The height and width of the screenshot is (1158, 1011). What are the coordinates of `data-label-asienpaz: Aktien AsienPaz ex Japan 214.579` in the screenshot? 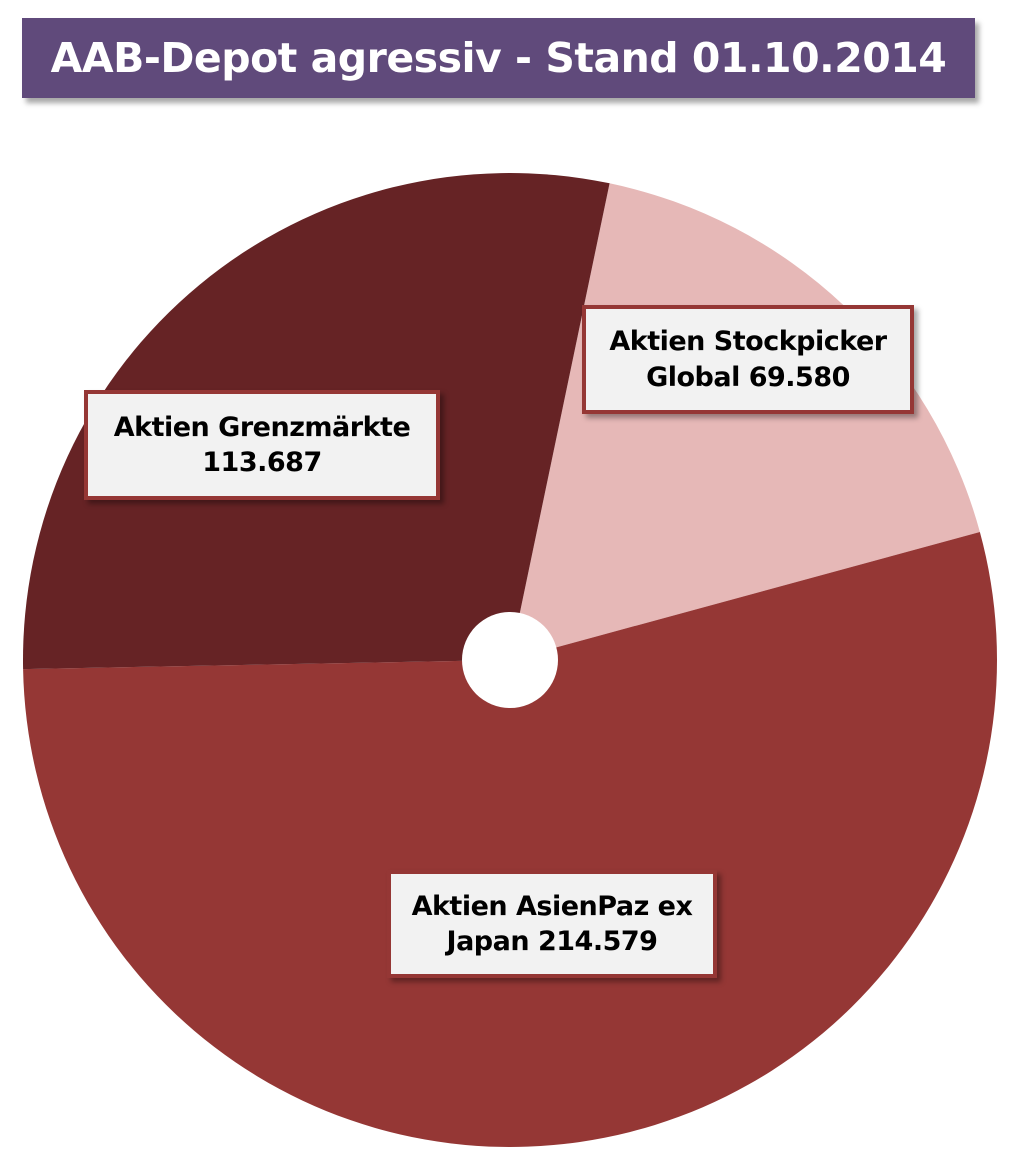 It's located at (552, 924).